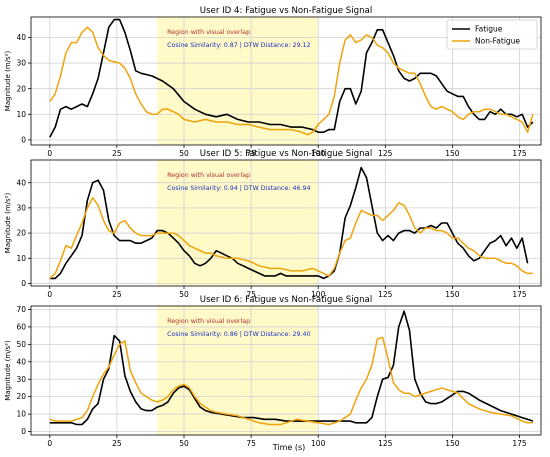 Image resolution: width=550 pixels, height=457 pixels. Describe the element at coordinates (238, 81) in the screenshot. I see `highlight-region` at that location.